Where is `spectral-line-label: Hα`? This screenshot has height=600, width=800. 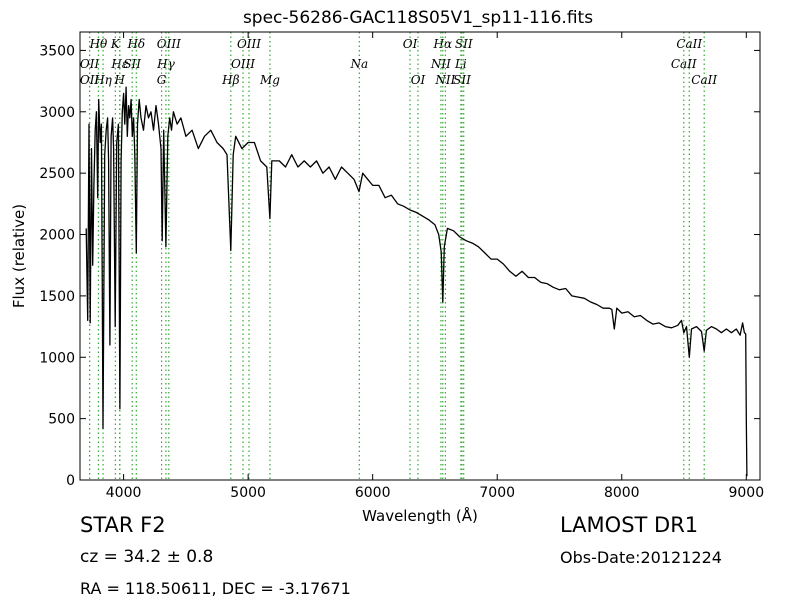 spectral-line-label: Hα is located at coordinates (443, 44).